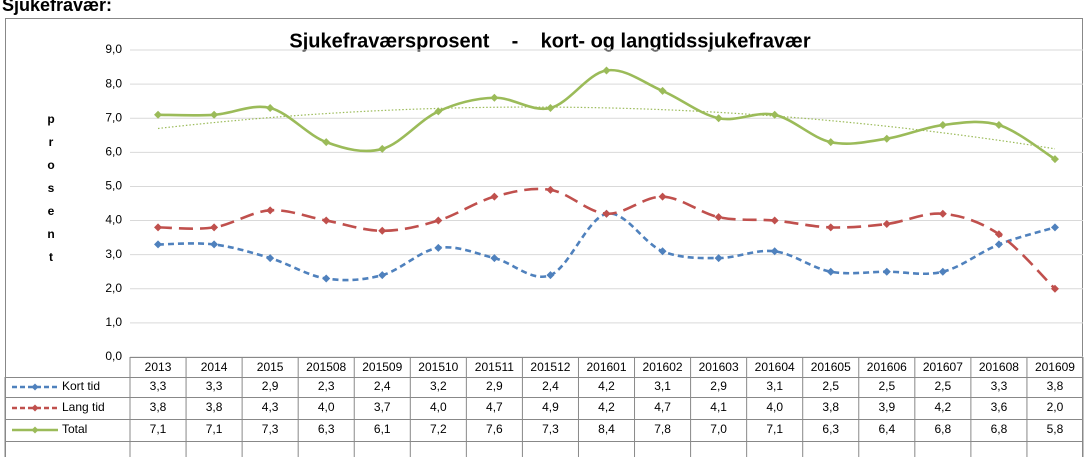 This screenshot has height=457, width=1088. Describe the element at coordinates (606, 429) in the screenshot. I see `table-cell: 8,4` at that location.